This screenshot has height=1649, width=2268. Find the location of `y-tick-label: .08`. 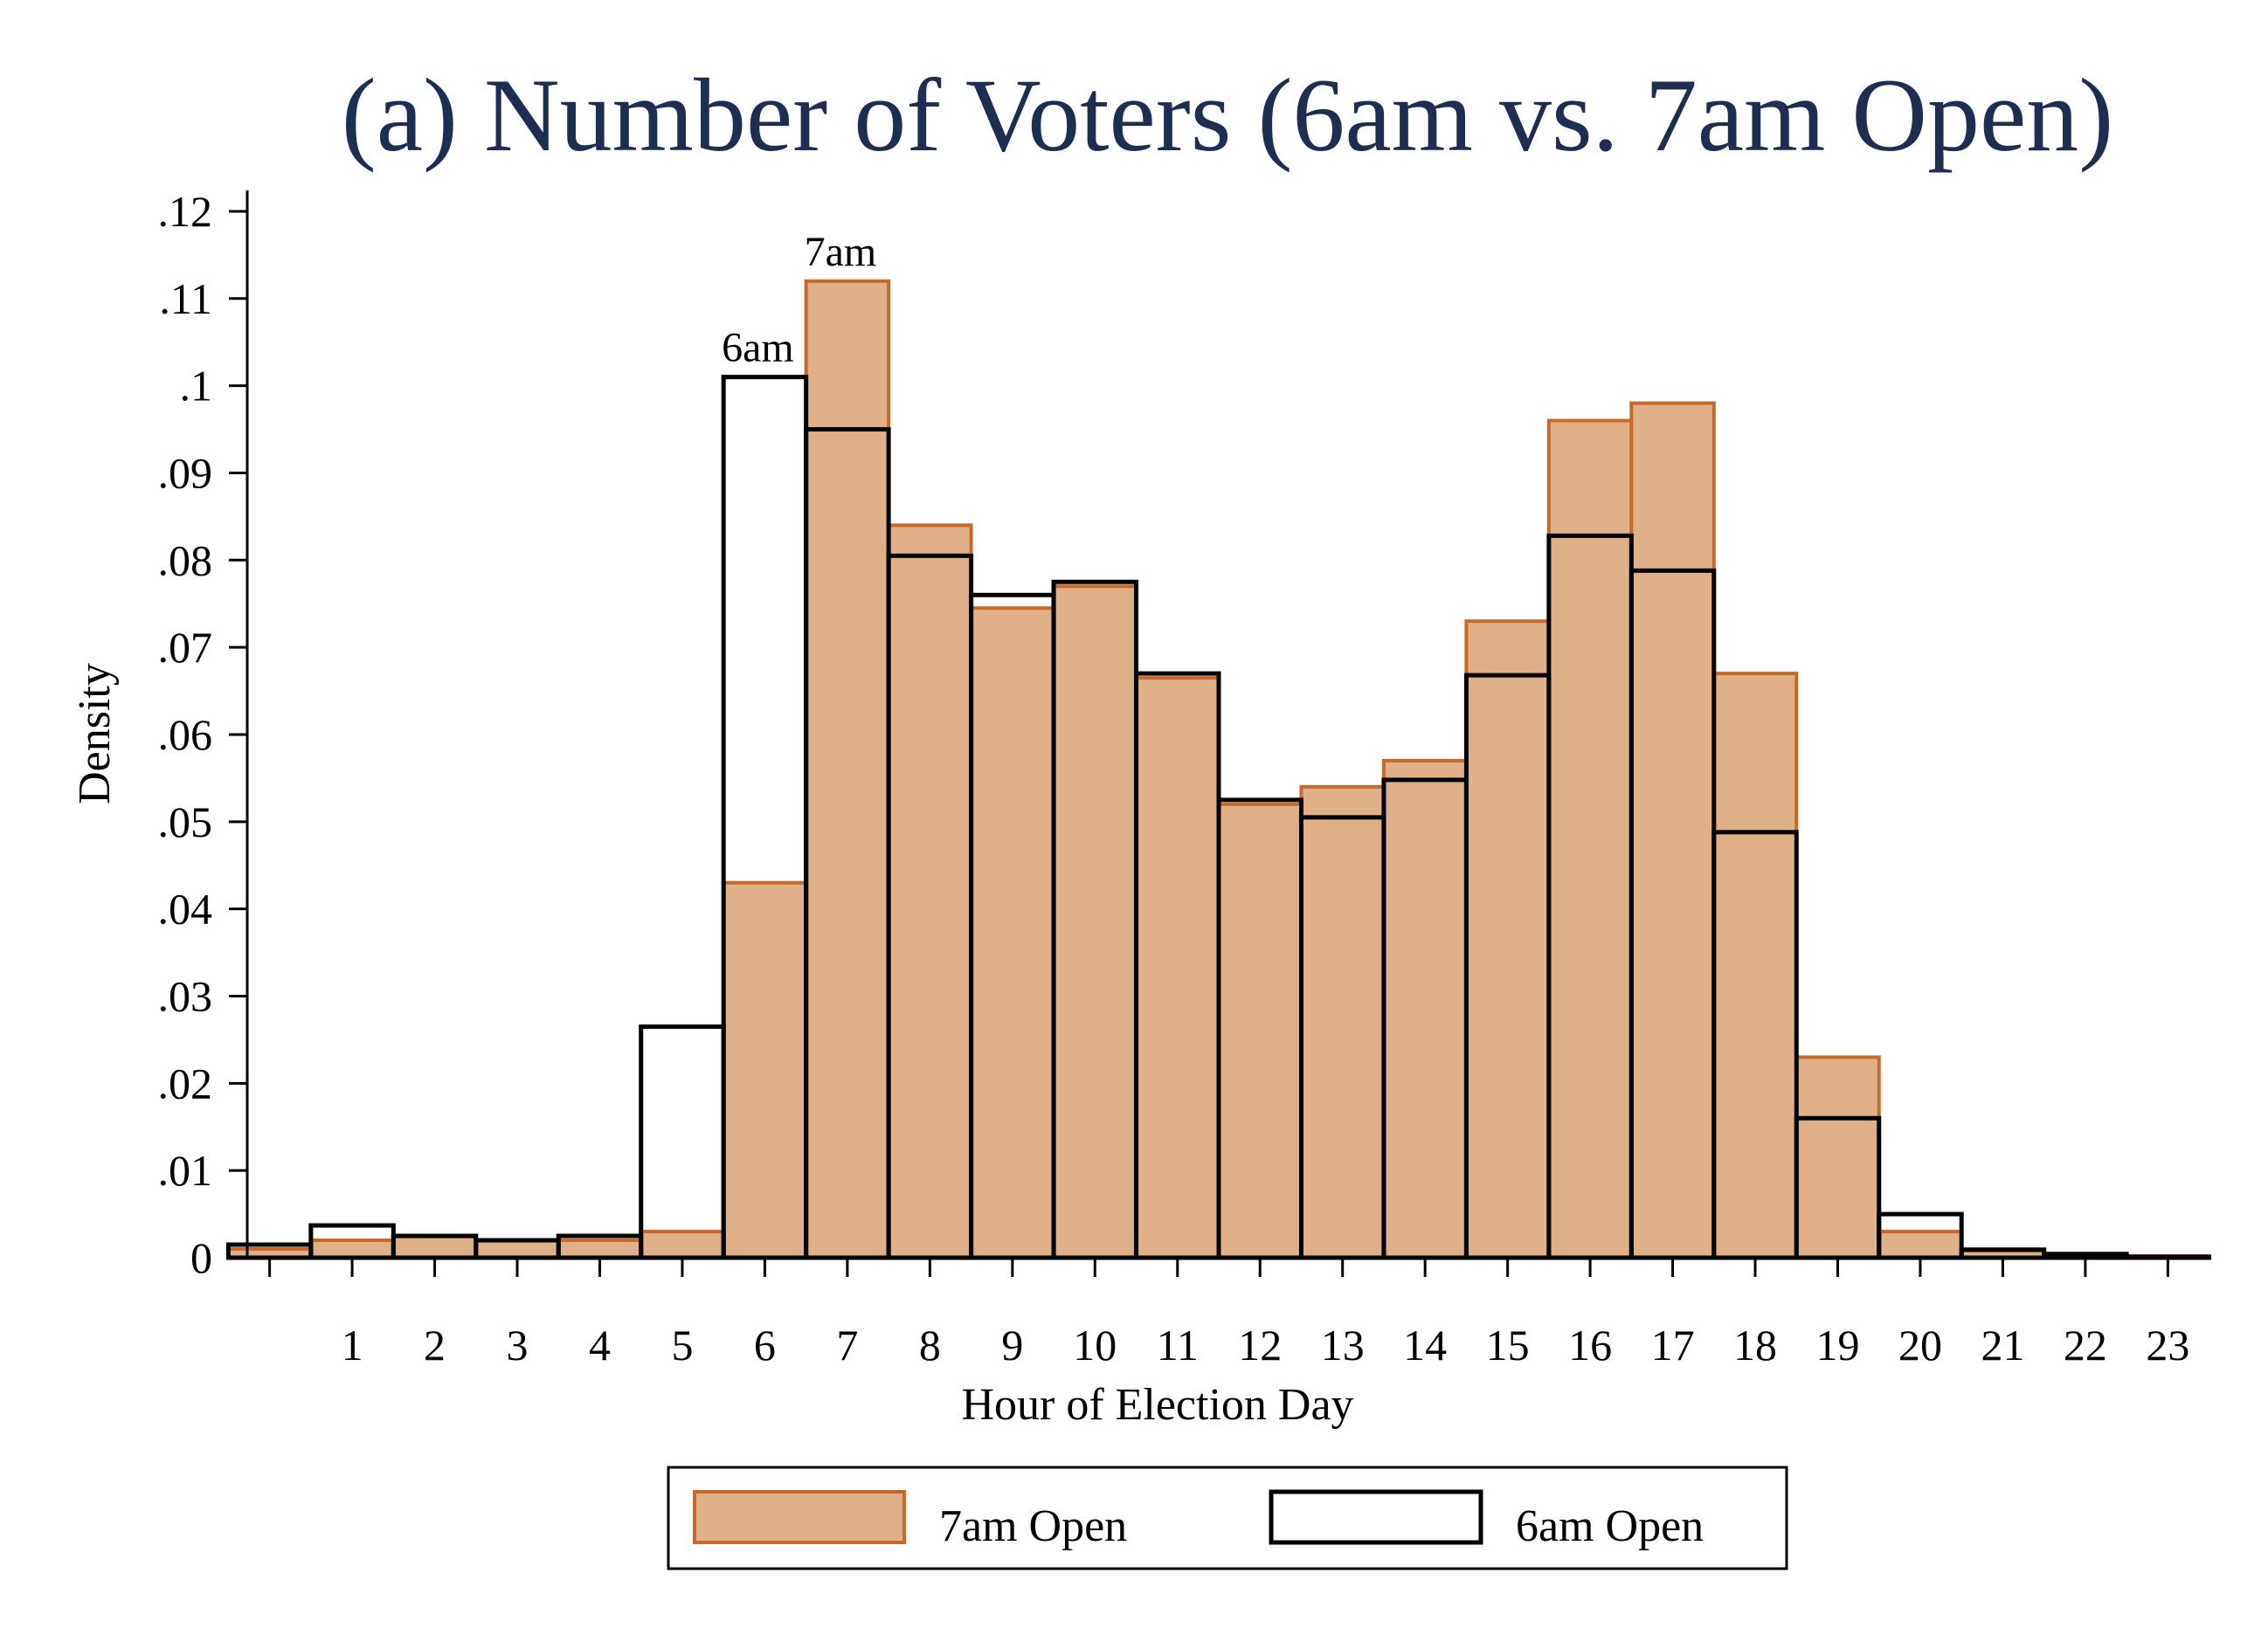

y-tick-label: .08 is located at coordinates (186, 559).